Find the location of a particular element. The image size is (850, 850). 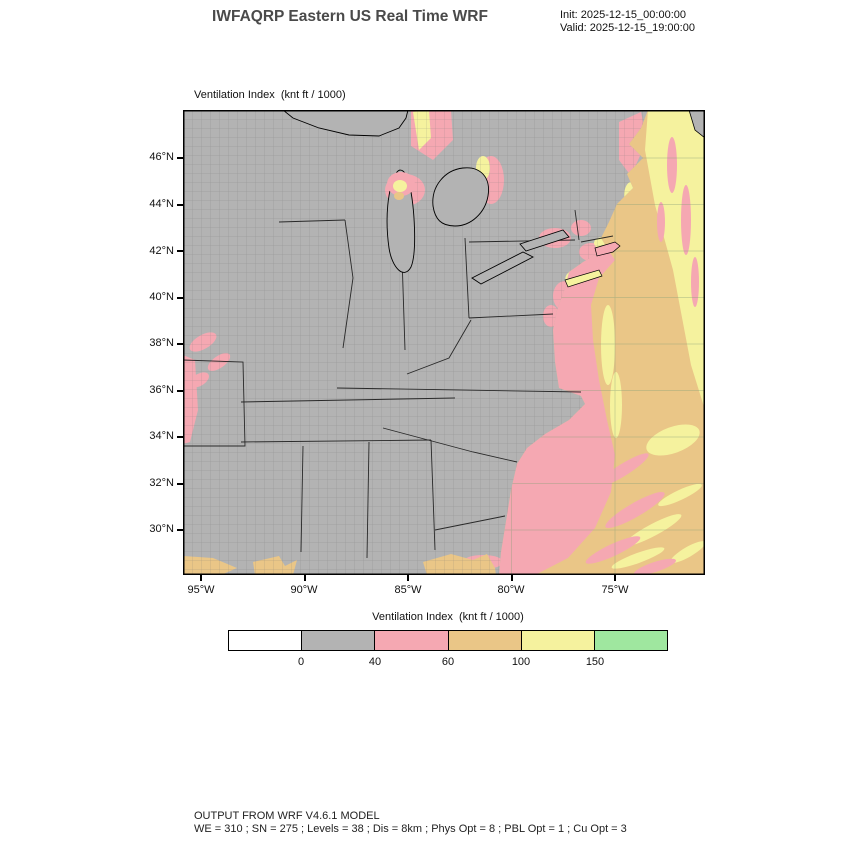

lake-ontario is located at coordinates (544, 240).